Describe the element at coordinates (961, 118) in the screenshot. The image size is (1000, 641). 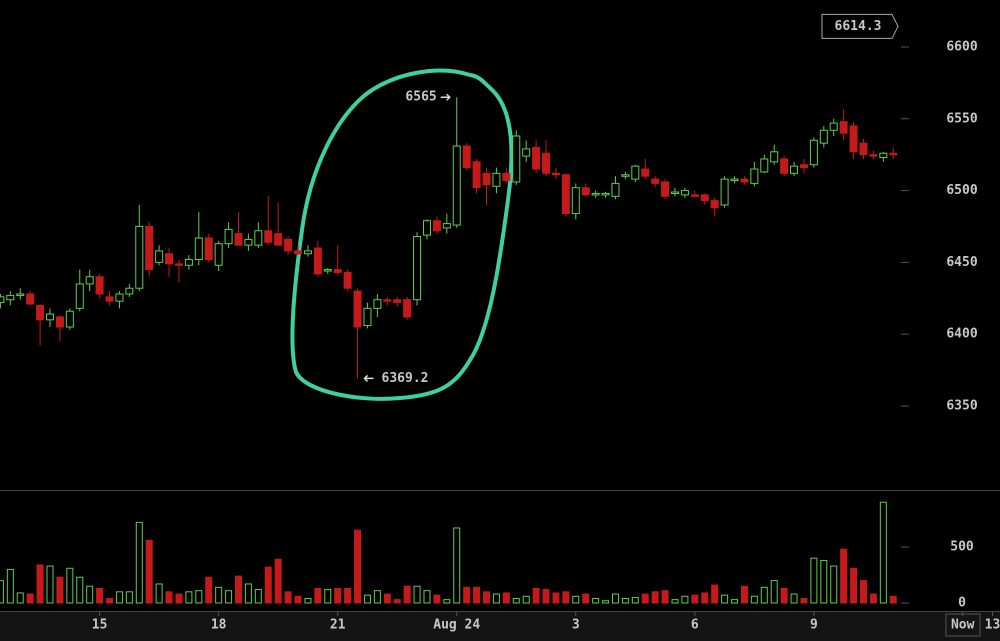
I see `y-tick-label: 6550` at that location.